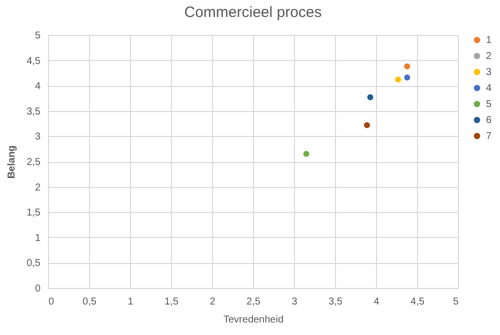 The height and width of the screenshot is (335, 500). Describe the element at coordinates (33, 162) in the screenshot. I see `y-tick-label: 2,5` at that location.